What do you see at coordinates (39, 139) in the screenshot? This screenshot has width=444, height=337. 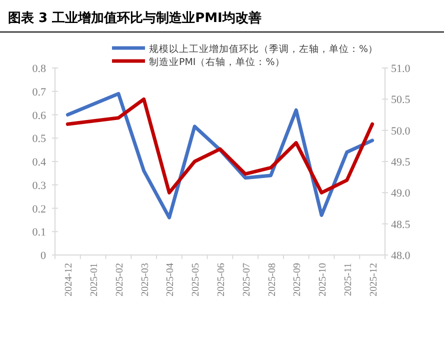 I see `y-tick-label: 0.5` at bounding box center [39, 139].